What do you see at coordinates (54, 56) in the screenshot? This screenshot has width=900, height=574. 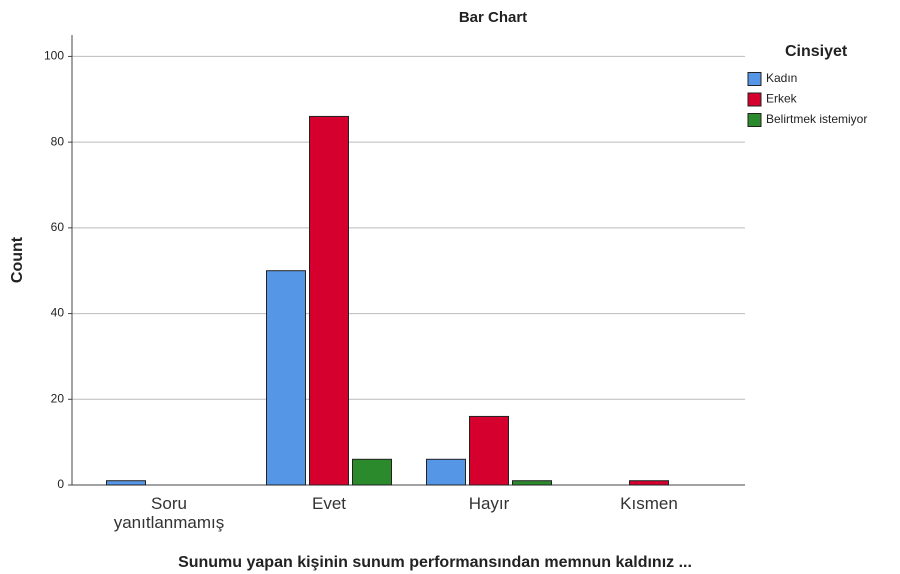 I see `y-tick-label: 100` at bounding box center [54, 56].